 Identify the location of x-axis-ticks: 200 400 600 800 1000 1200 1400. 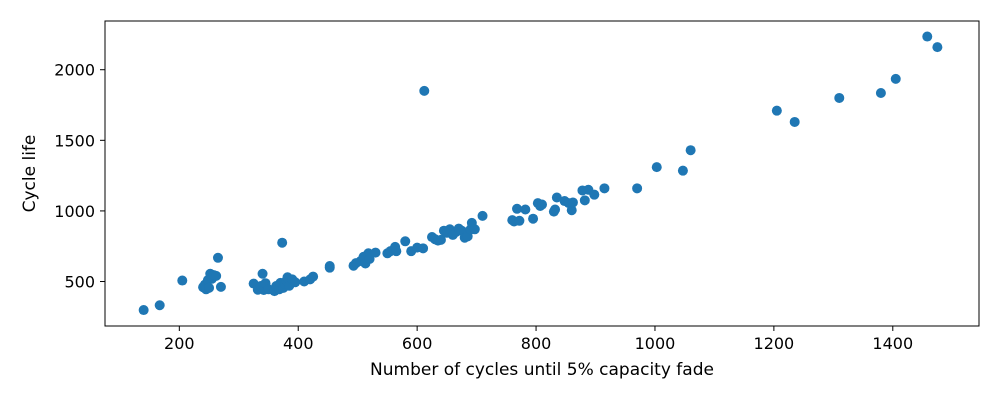
(538, 339).